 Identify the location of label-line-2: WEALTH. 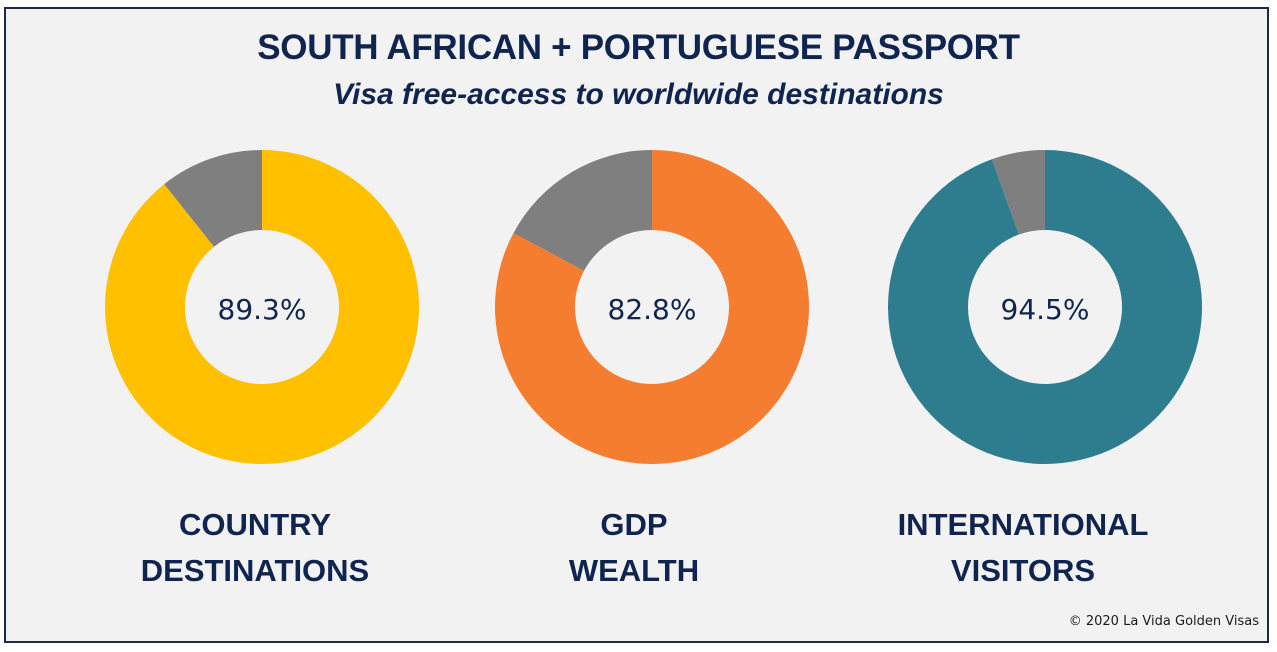
(634, 570).